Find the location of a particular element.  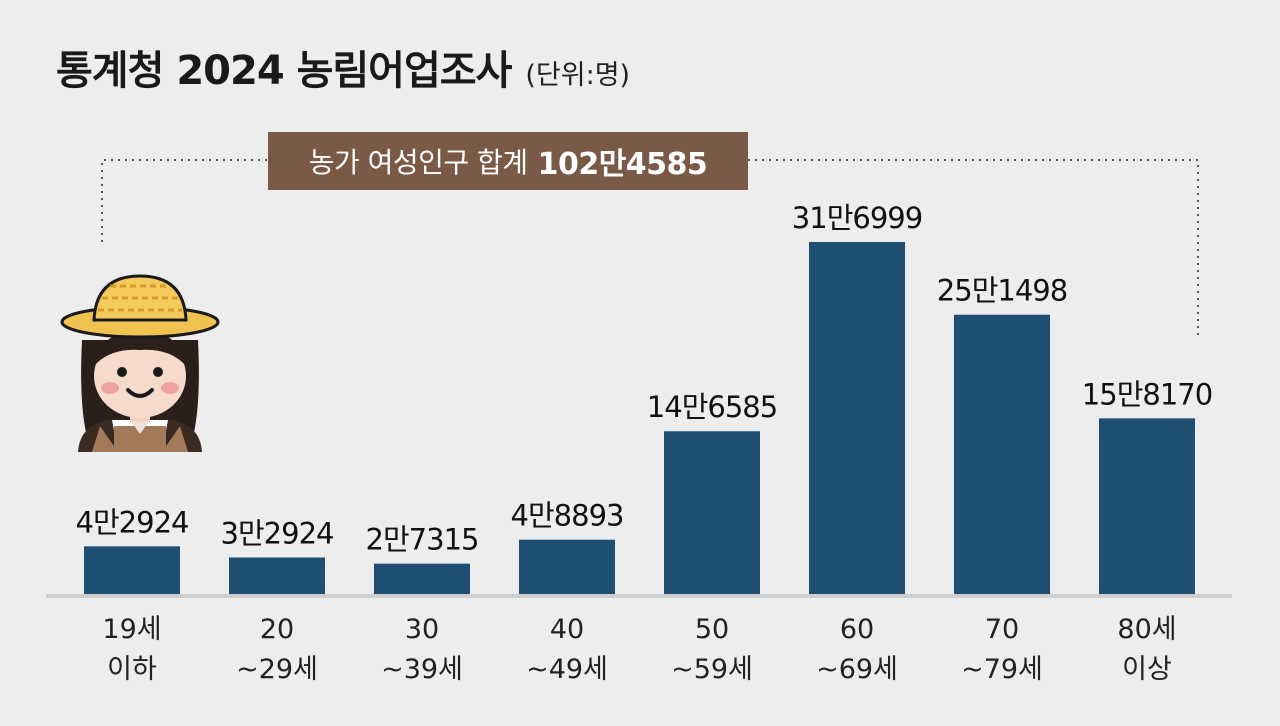

total-label: 농가 여성인구 합계 is located at coordinates (418, 162).